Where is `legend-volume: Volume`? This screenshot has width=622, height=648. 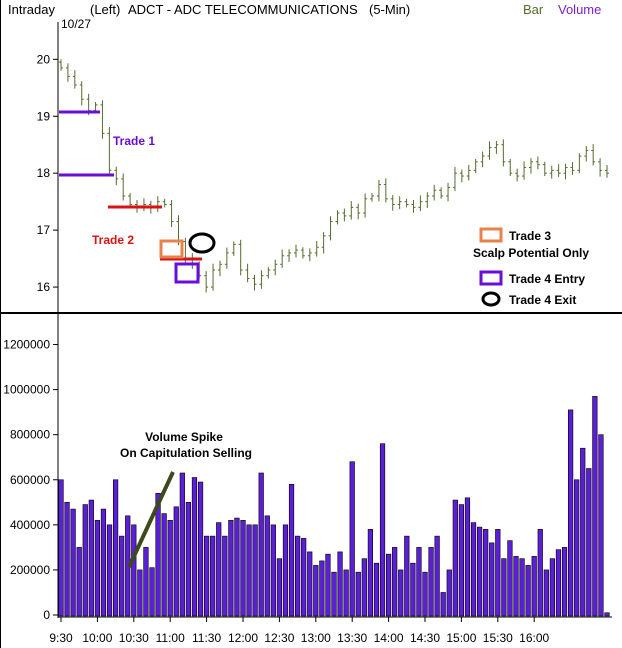 legend-volume: Volume is located at coordinates (579, 9).